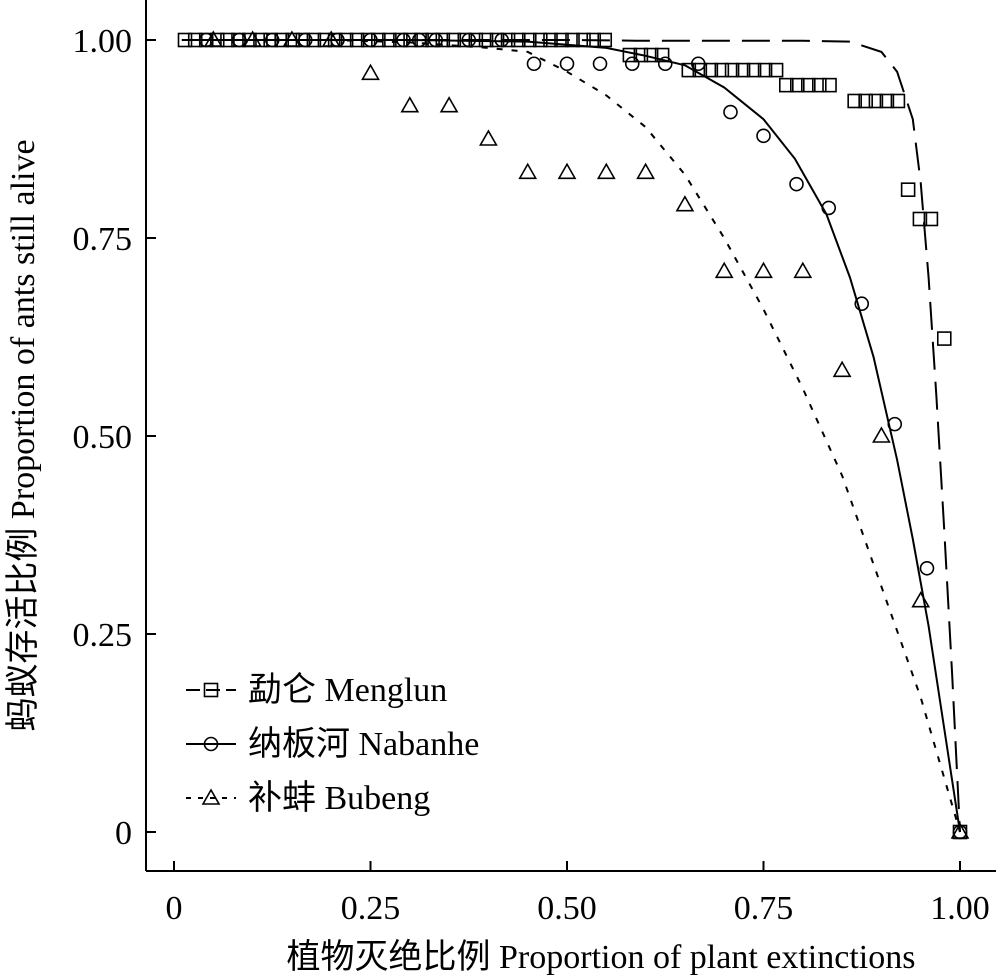 The width and height of the screenshot is (1000, 979). I want to click on legend-marker-triangle, so click(211, 796).